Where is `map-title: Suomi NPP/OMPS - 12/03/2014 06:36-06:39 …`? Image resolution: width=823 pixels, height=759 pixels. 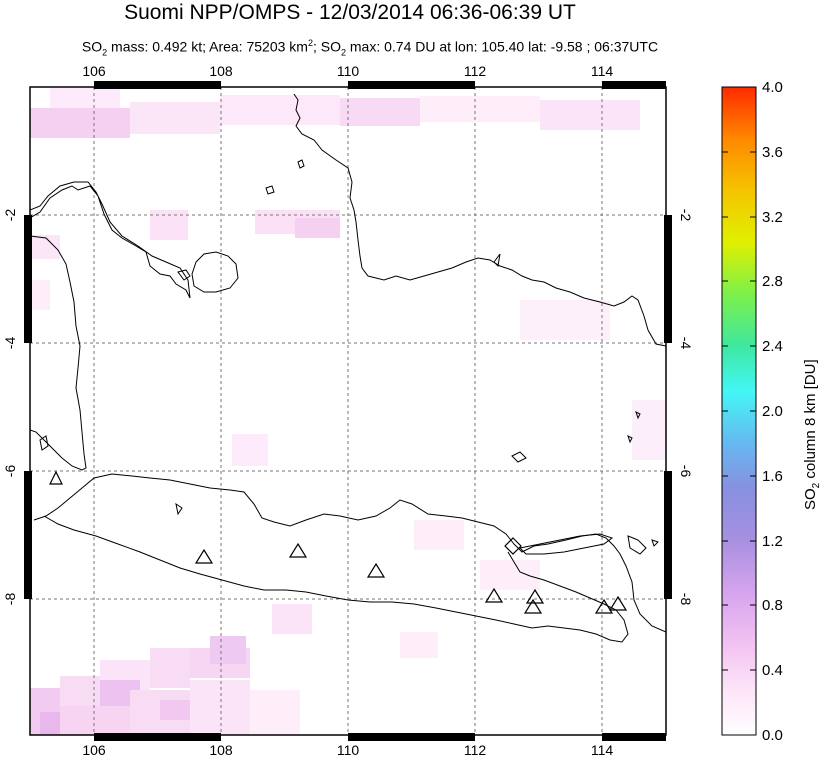 map-title: Suomi NPP/OMPS - 12/03/2014 06:36-06:39 … is located at coordinates (350, 12).